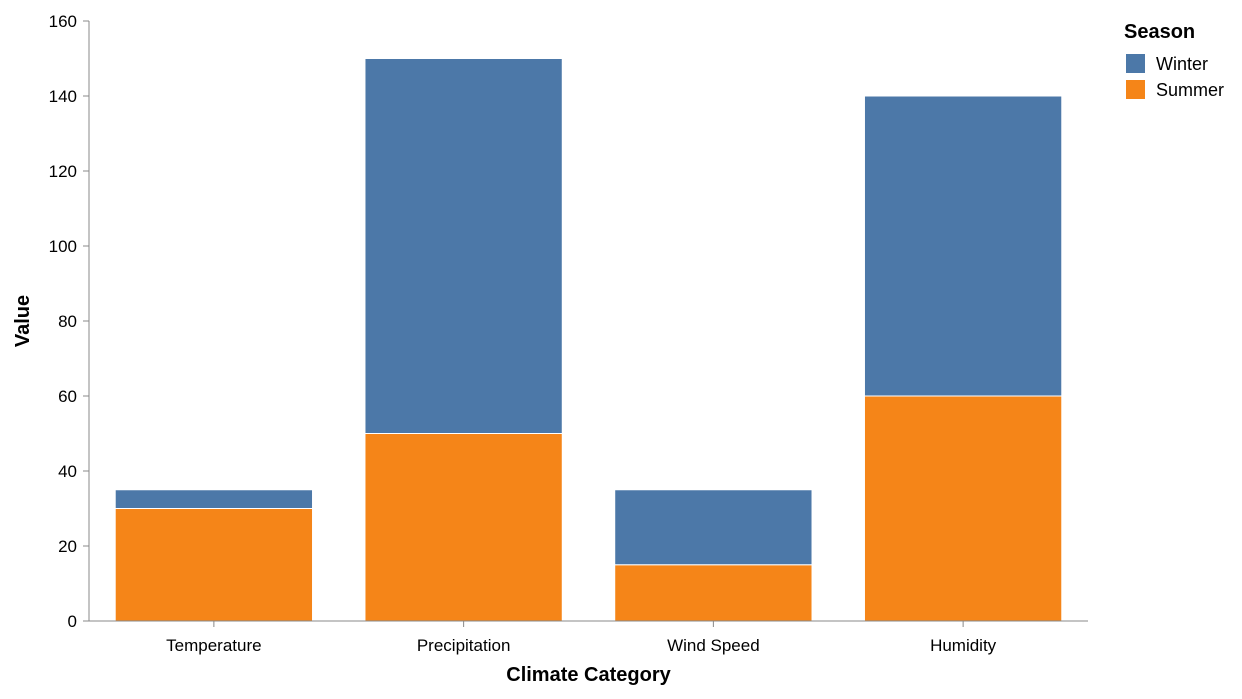 The image size is (1242, 699). What do you see at coordinates (23, 321) in the screenshot?
I see `y-axis-title: Value` at bounding box center [23, 321].